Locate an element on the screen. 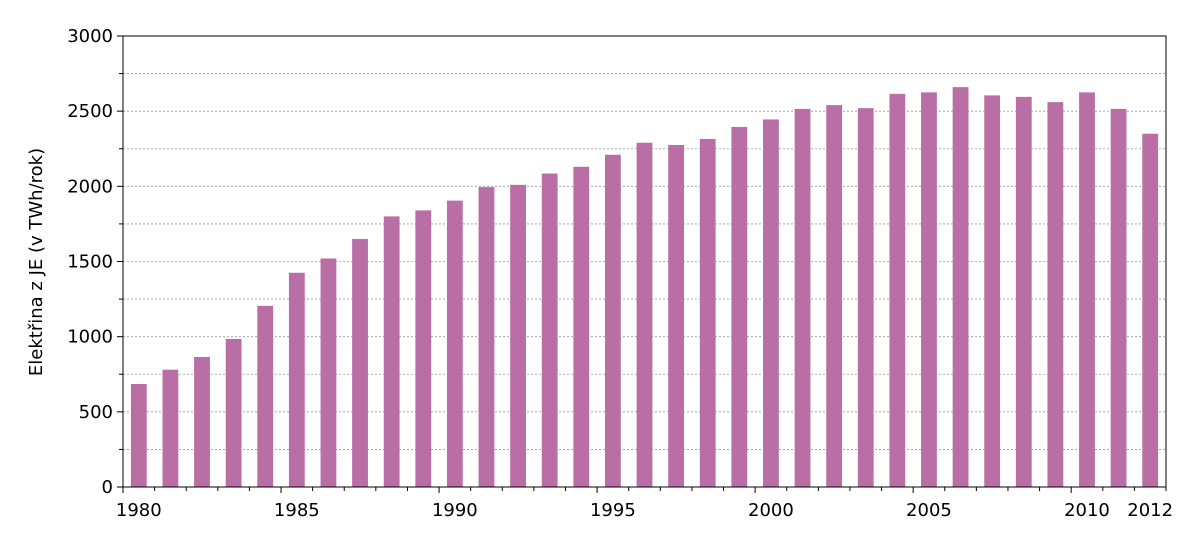  y-axis-label: Elektřina z JE (v TWh/rok) is located at coordinates (36, 262).